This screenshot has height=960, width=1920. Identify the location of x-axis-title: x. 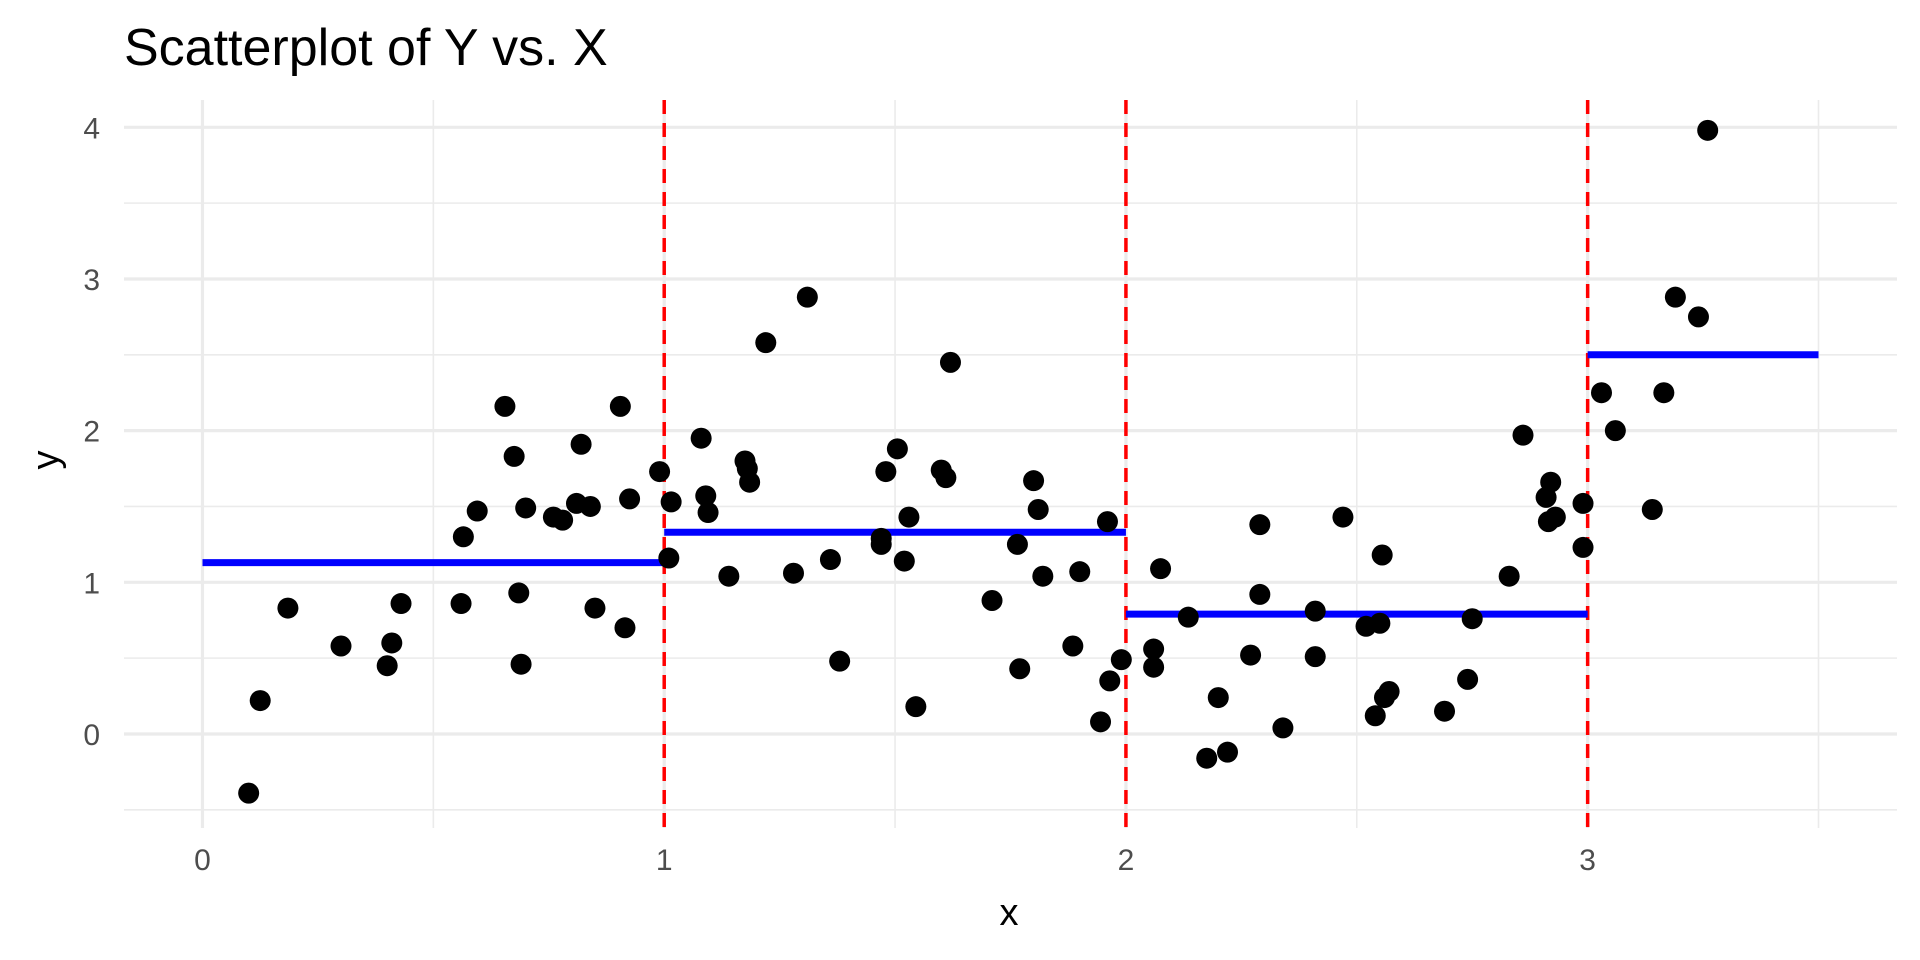
(1009, 913).